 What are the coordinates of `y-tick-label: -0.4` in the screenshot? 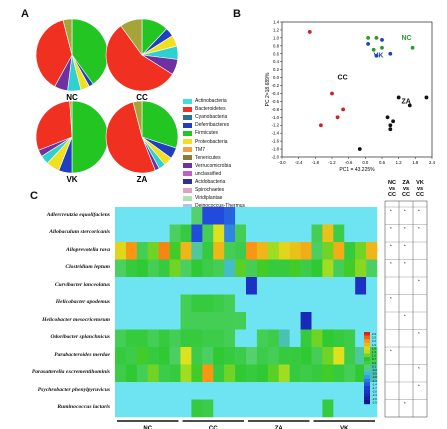 It's located at (276, 93).